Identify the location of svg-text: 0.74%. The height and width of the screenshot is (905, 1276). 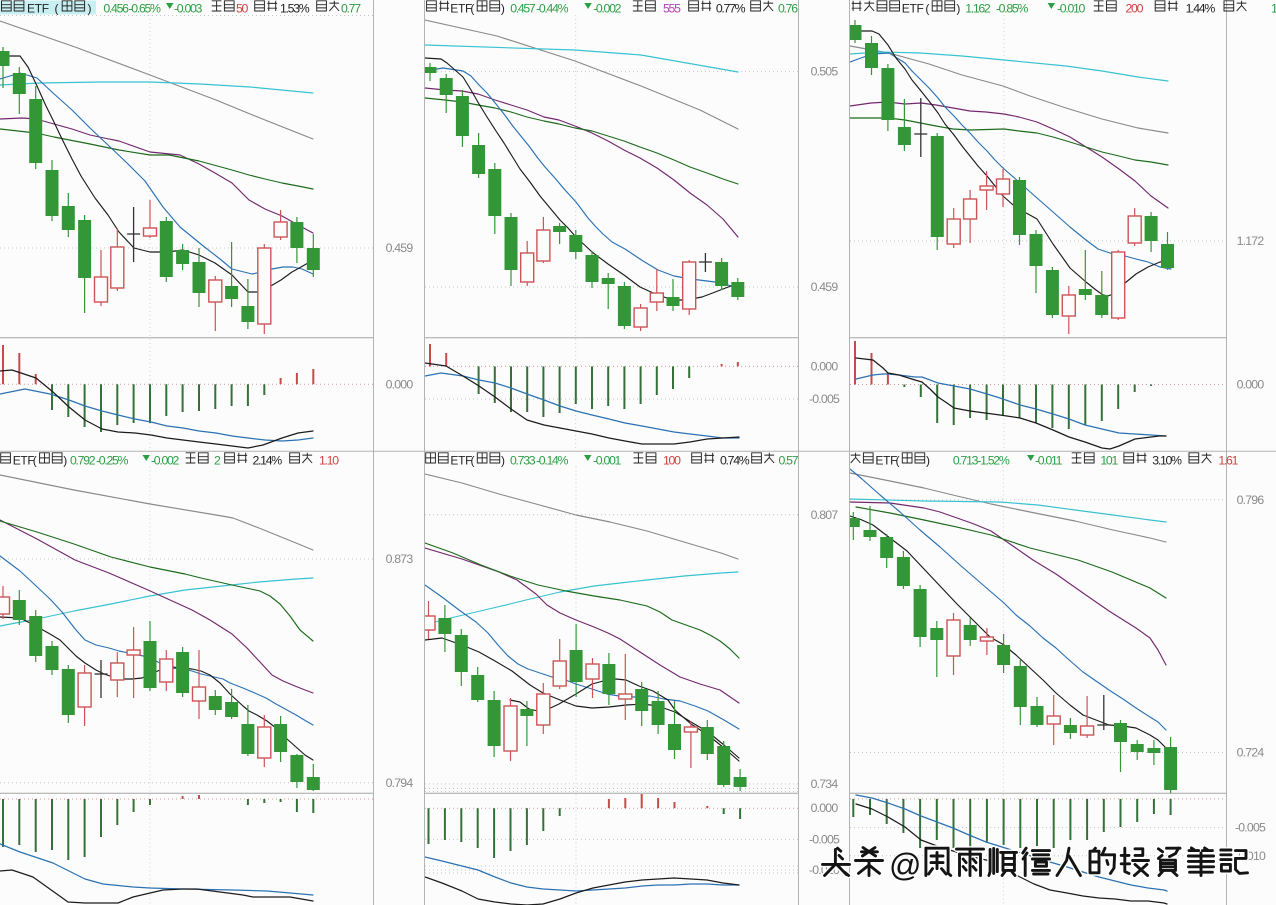
(735, 461).